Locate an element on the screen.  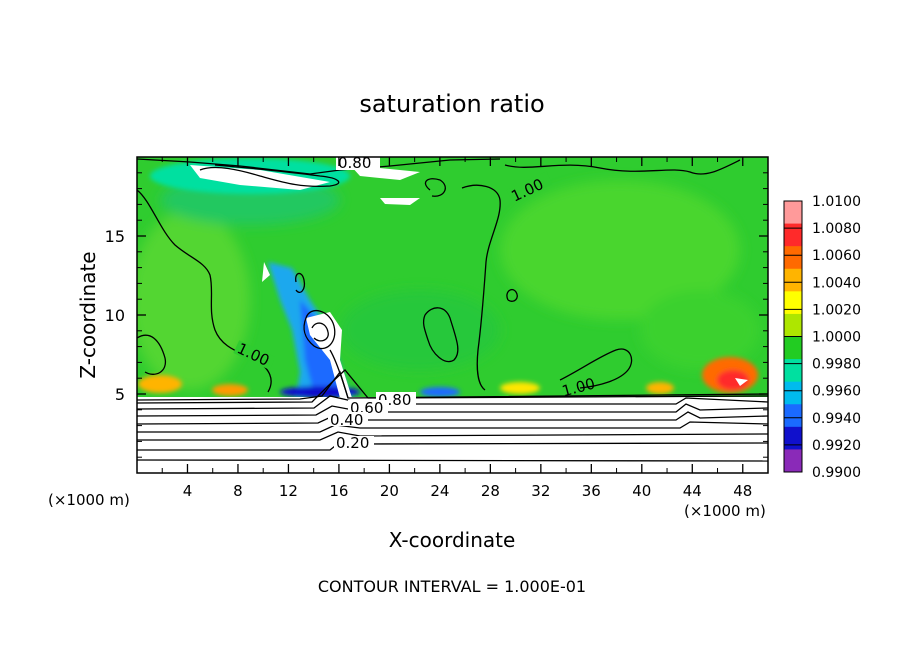
x-unit-right: (×1000 m) is located at coordinates (725, 511).